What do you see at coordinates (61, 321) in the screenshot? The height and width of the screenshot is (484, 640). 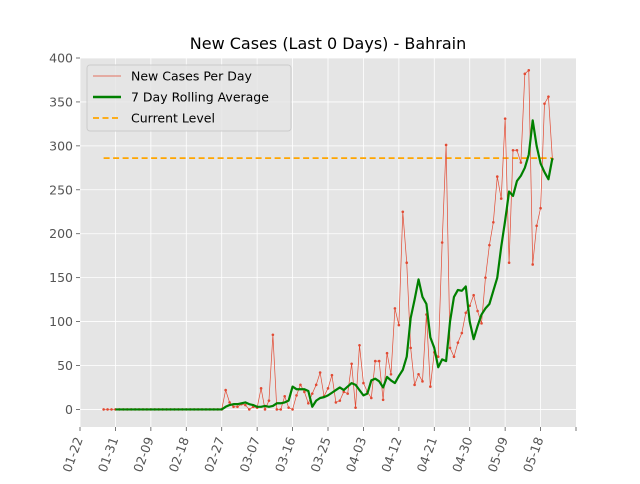 I see `y-tick-label: 100` at bounding box center [61, 321].